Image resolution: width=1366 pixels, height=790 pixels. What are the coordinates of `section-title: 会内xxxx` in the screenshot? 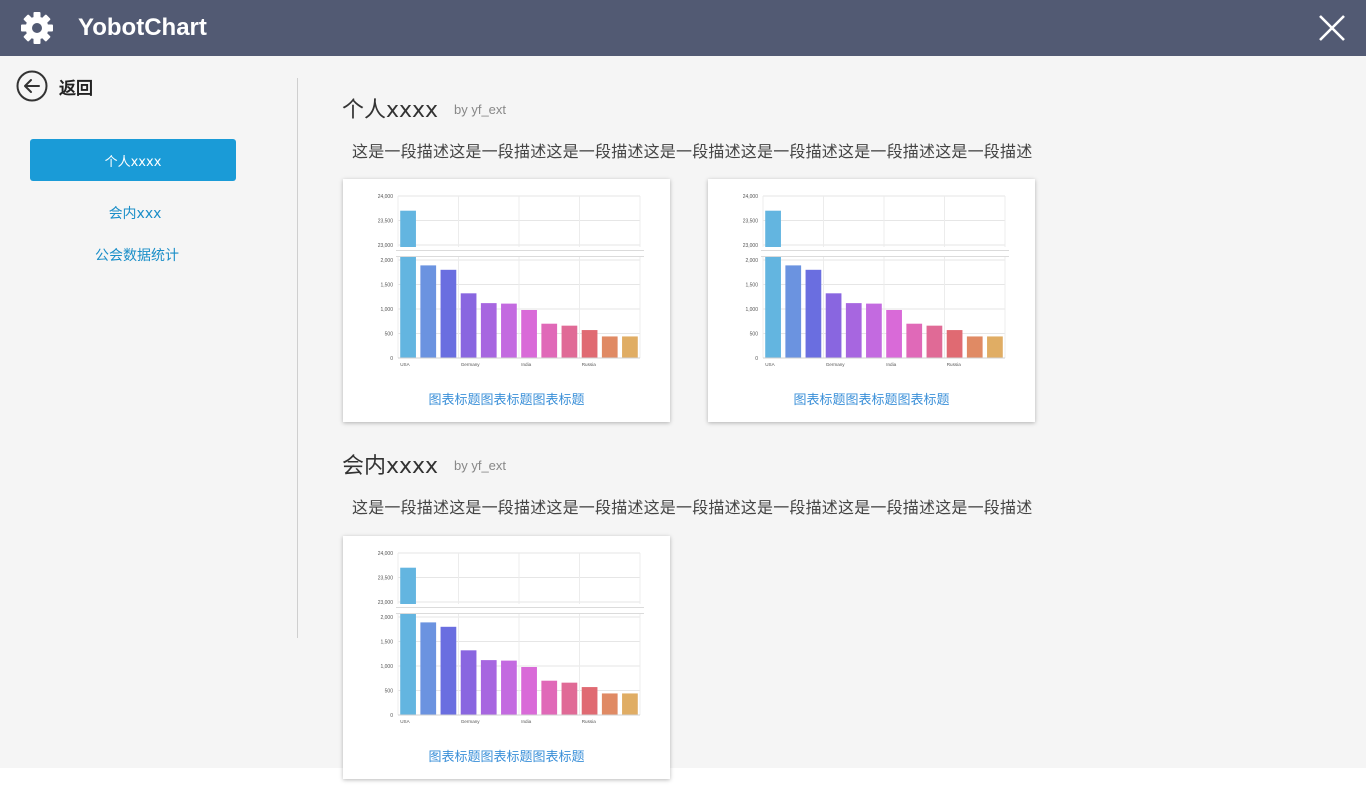 It's located at (390, 466).